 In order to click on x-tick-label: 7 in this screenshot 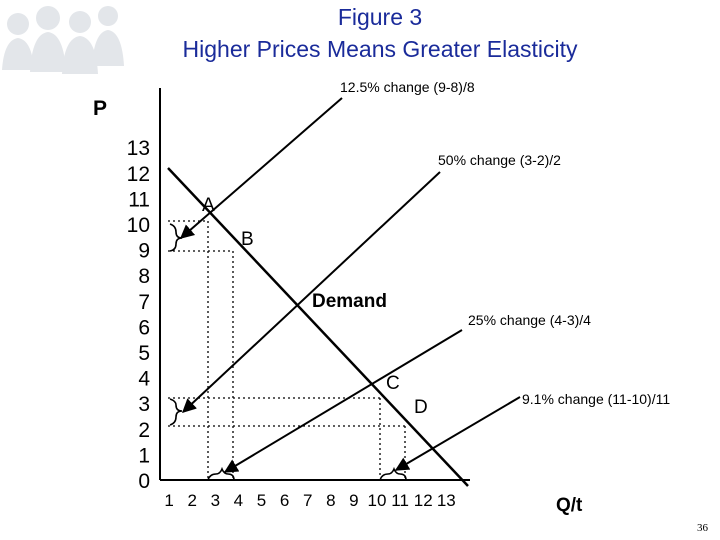, I will do `click(307, 500)`.